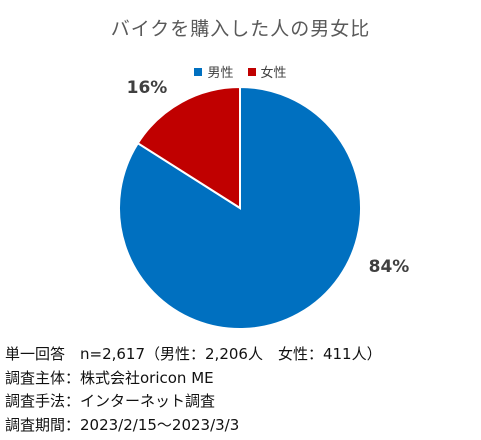 This screenshot has height=440, width=481. Describe the element at coordinates (198, 71) in the screenshot. I see `legend-swatch-male` at that location.